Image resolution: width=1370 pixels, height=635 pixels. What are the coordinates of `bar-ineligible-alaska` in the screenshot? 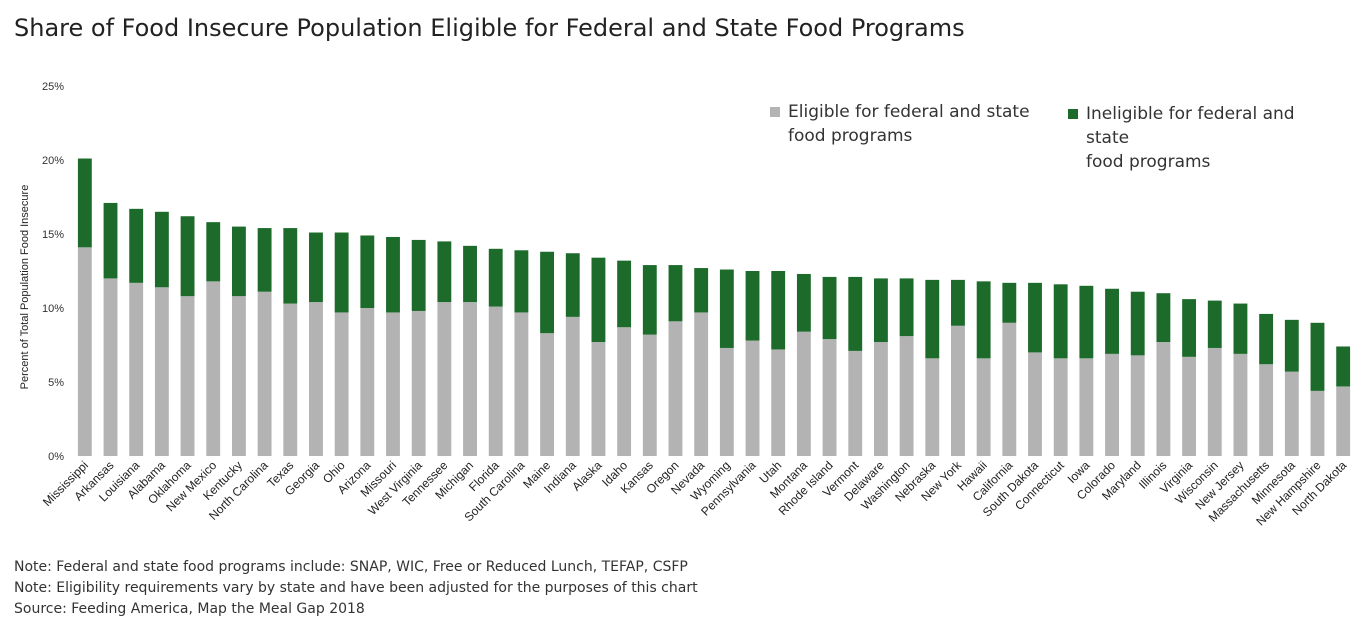 It's located at (598, 300).